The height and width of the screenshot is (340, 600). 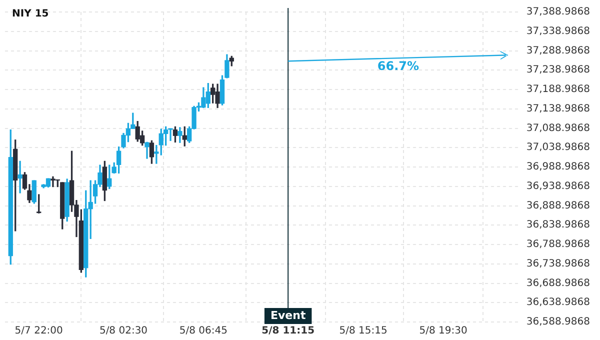 What do you see at coordinates (203, 331) in the screenshot?
I see `x-tick-label: 5/8 06:45` at bounding box center [203, 331].